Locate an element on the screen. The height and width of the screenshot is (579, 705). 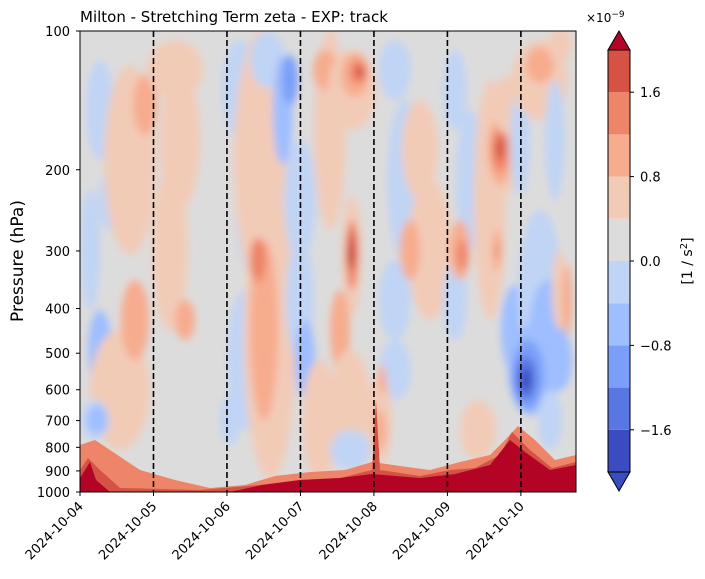
colorbar-tick-label: 0.8 is located at coordinates (650, 178).